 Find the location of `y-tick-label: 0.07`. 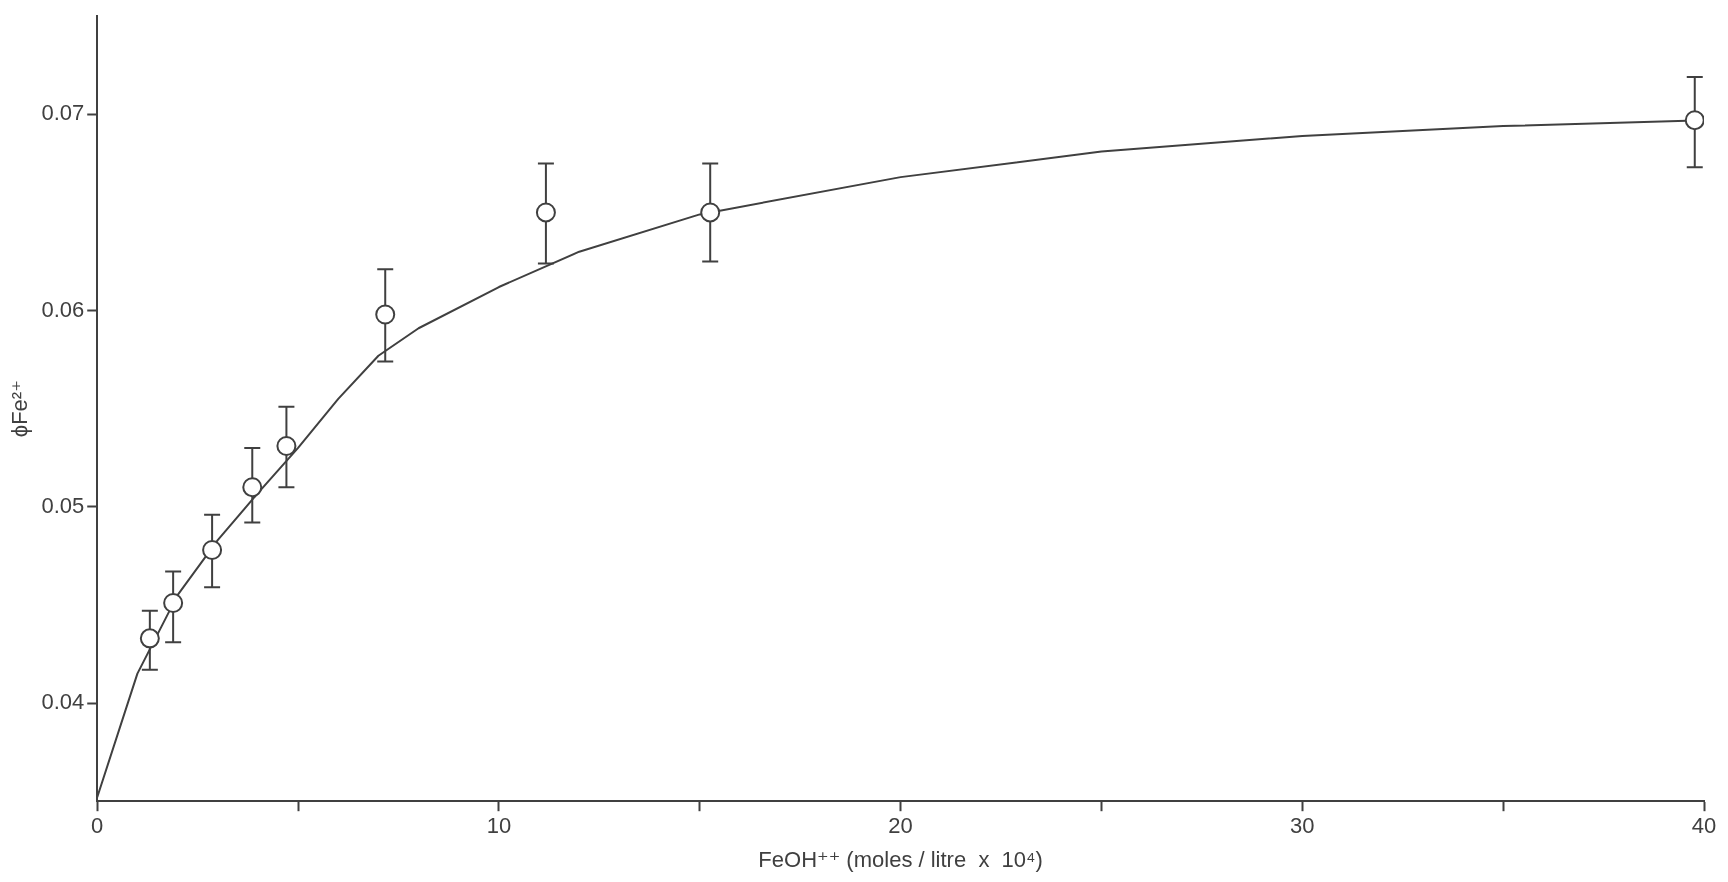

y-tick-label: 0.07 is located at coordinates (63, 113).